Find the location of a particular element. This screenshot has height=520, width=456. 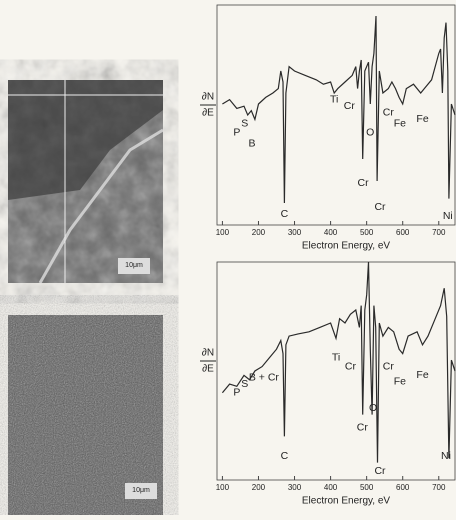

peak-label: B + Cr is located at coordinates (264, 377).